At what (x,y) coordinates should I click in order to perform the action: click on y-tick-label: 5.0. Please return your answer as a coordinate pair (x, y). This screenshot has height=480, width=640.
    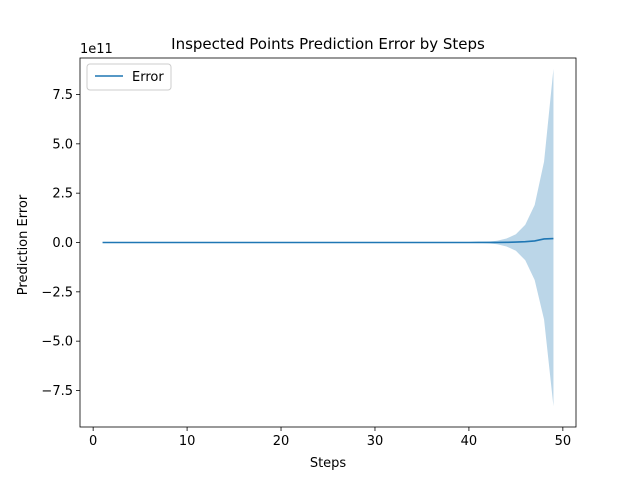
    Looking at the image, I should click on (62, 144).